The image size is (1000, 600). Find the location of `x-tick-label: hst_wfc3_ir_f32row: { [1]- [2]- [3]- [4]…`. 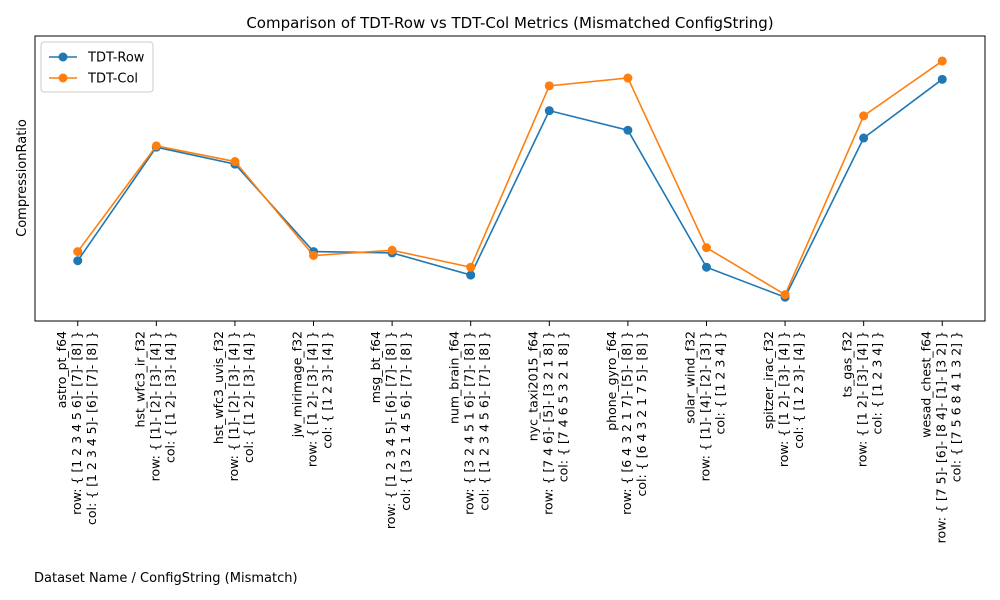

x-tick-label: hst_wfc3_ir_f32row: { [1]- [2]- [3]- [4]… is located at coordinates (154, 406).